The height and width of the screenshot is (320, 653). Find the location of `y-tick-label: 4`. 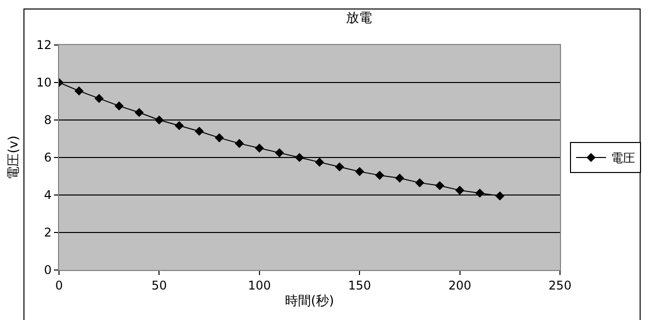

y-tick-label: 4 is located at coordinates (48, 195).